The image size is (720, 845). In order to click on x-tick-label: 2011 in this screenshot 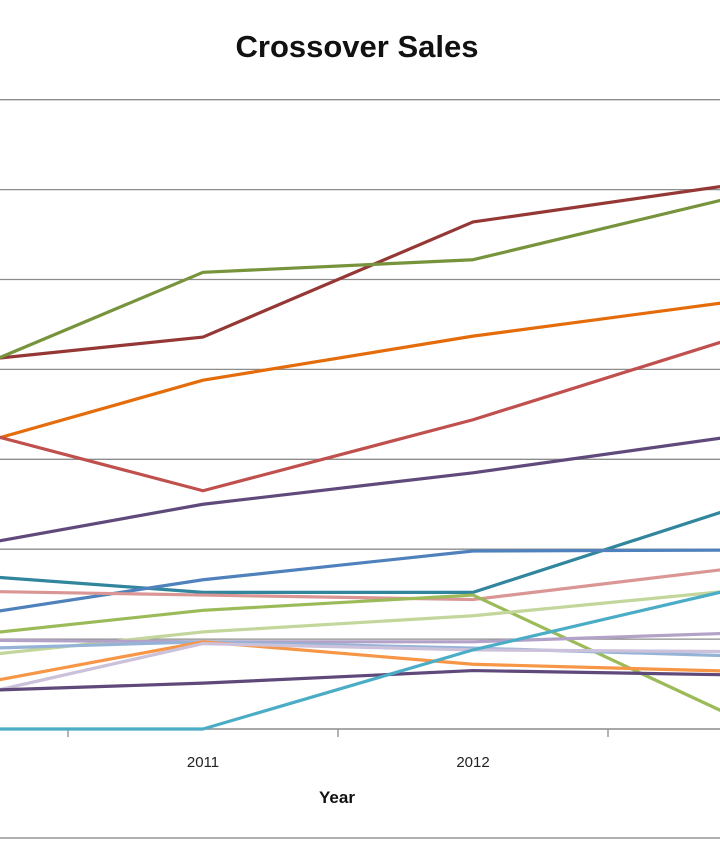, I will do `click(203, 762)`.